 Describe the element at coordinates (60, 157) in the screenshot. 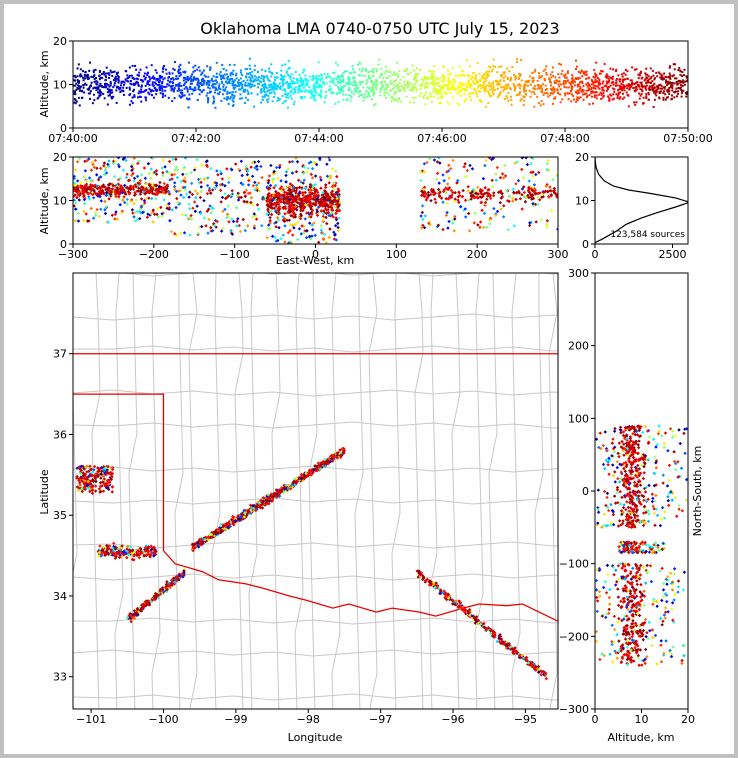

I see `panel-b-ytick-label: 20` at that location.